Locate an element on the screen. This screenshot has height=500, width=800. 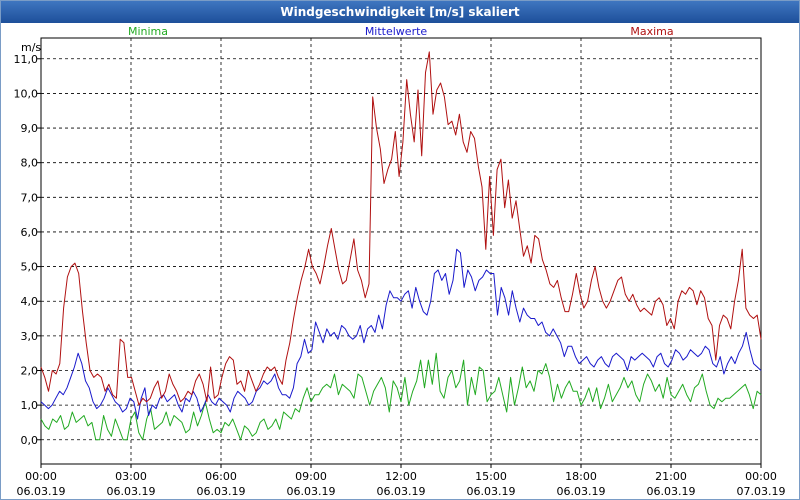
x-tick-date-label: 07.03.19 is located at coordinates (761, 491).